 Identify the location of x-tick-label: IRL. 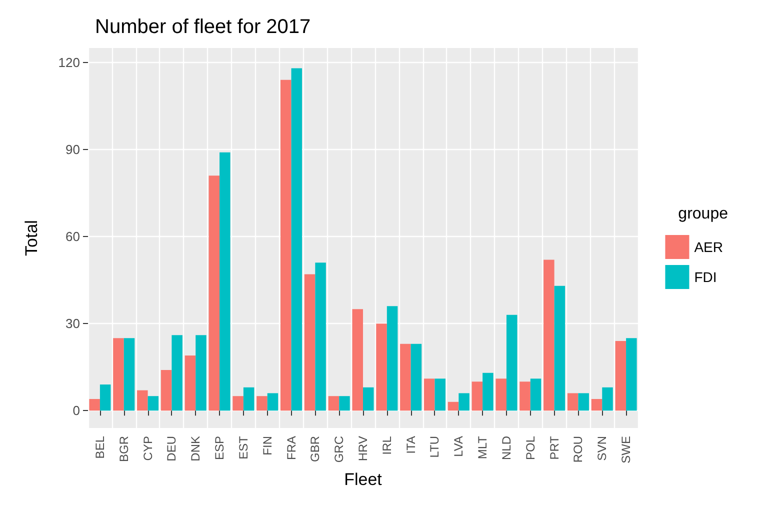
(387, 445).